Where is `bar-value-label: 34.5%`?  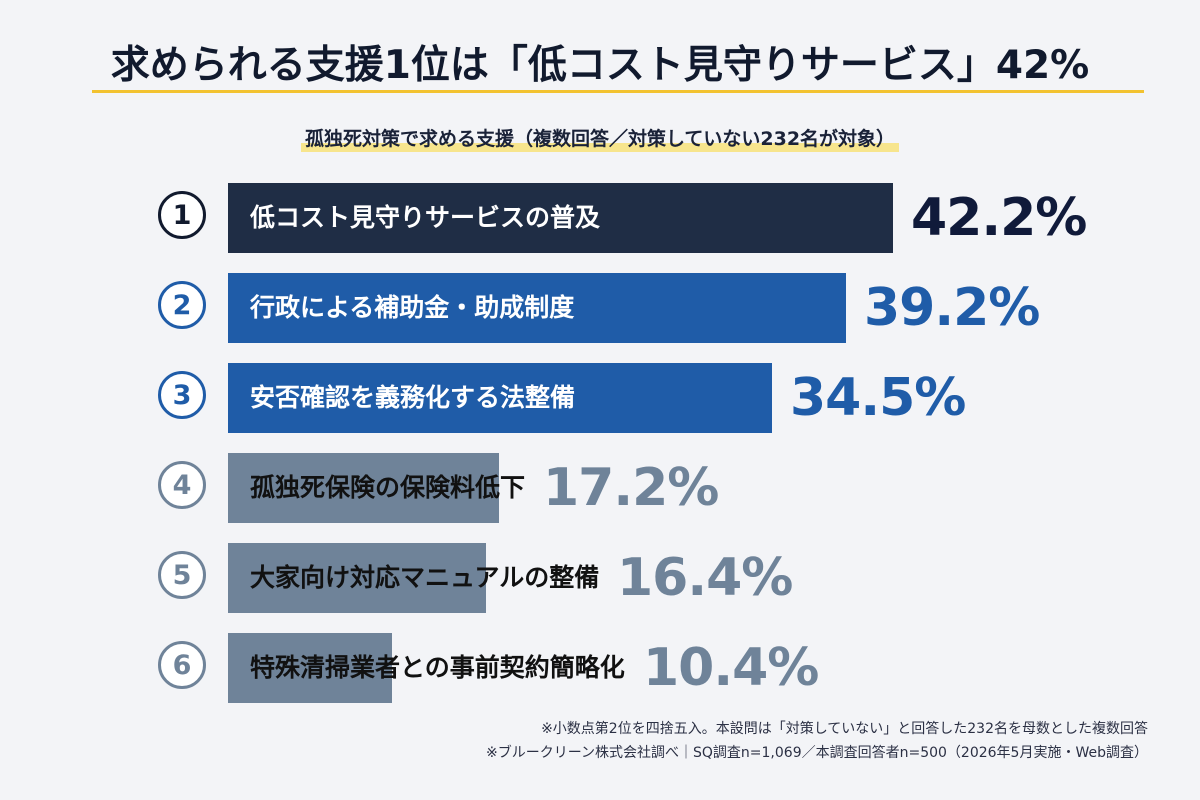 bar-value-label: 34.5% is located at coordinates (878, 398).